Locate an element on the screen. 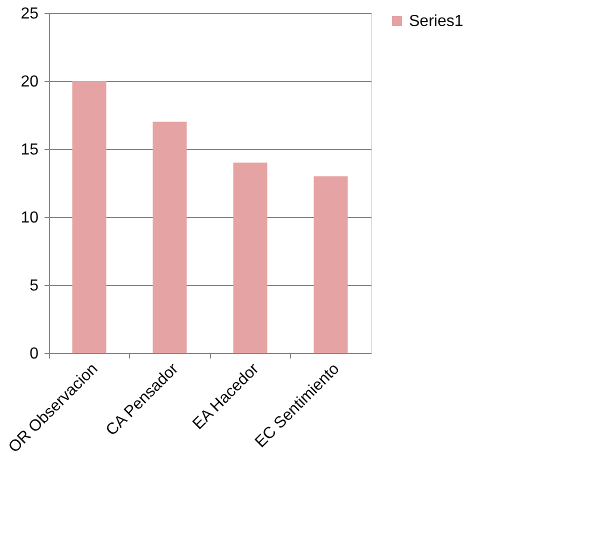  y-tick-label: 5 is located at coordinates (34, 286).